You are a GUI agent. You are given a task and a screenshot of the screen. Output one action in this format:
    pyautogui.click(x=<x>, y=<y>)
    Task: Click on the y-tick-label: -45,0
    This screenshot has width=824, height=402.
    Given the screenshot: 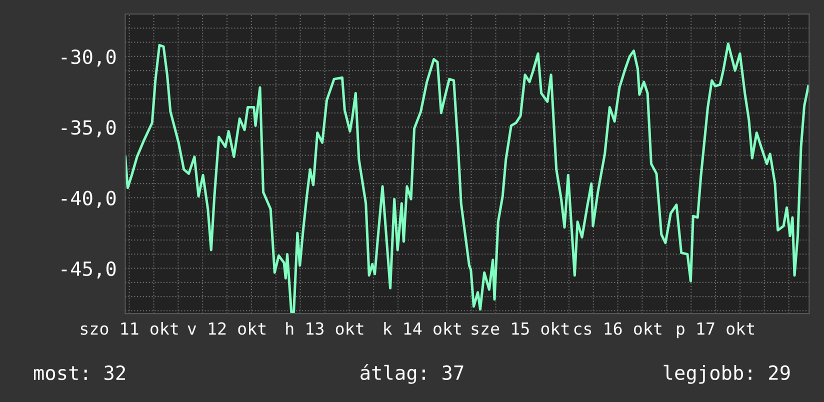 What is the action you would take?
    pyautogui.click(x=89, y=270)
    